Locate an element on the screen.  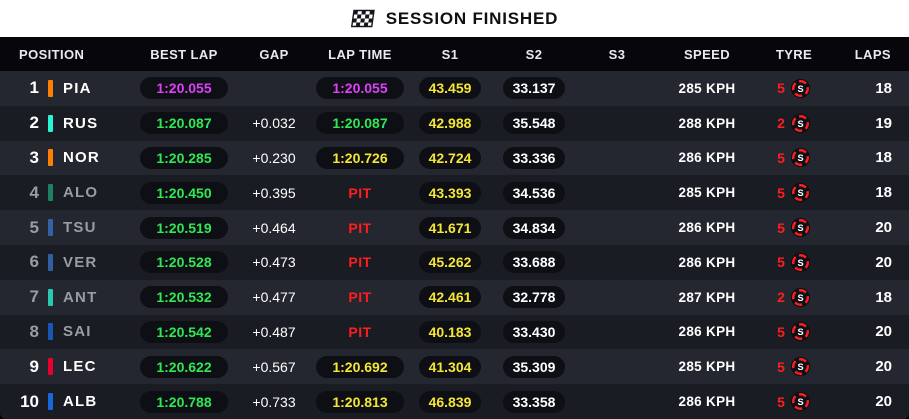
sector2-cell: 33.336 is located at coordinates (534, 157).